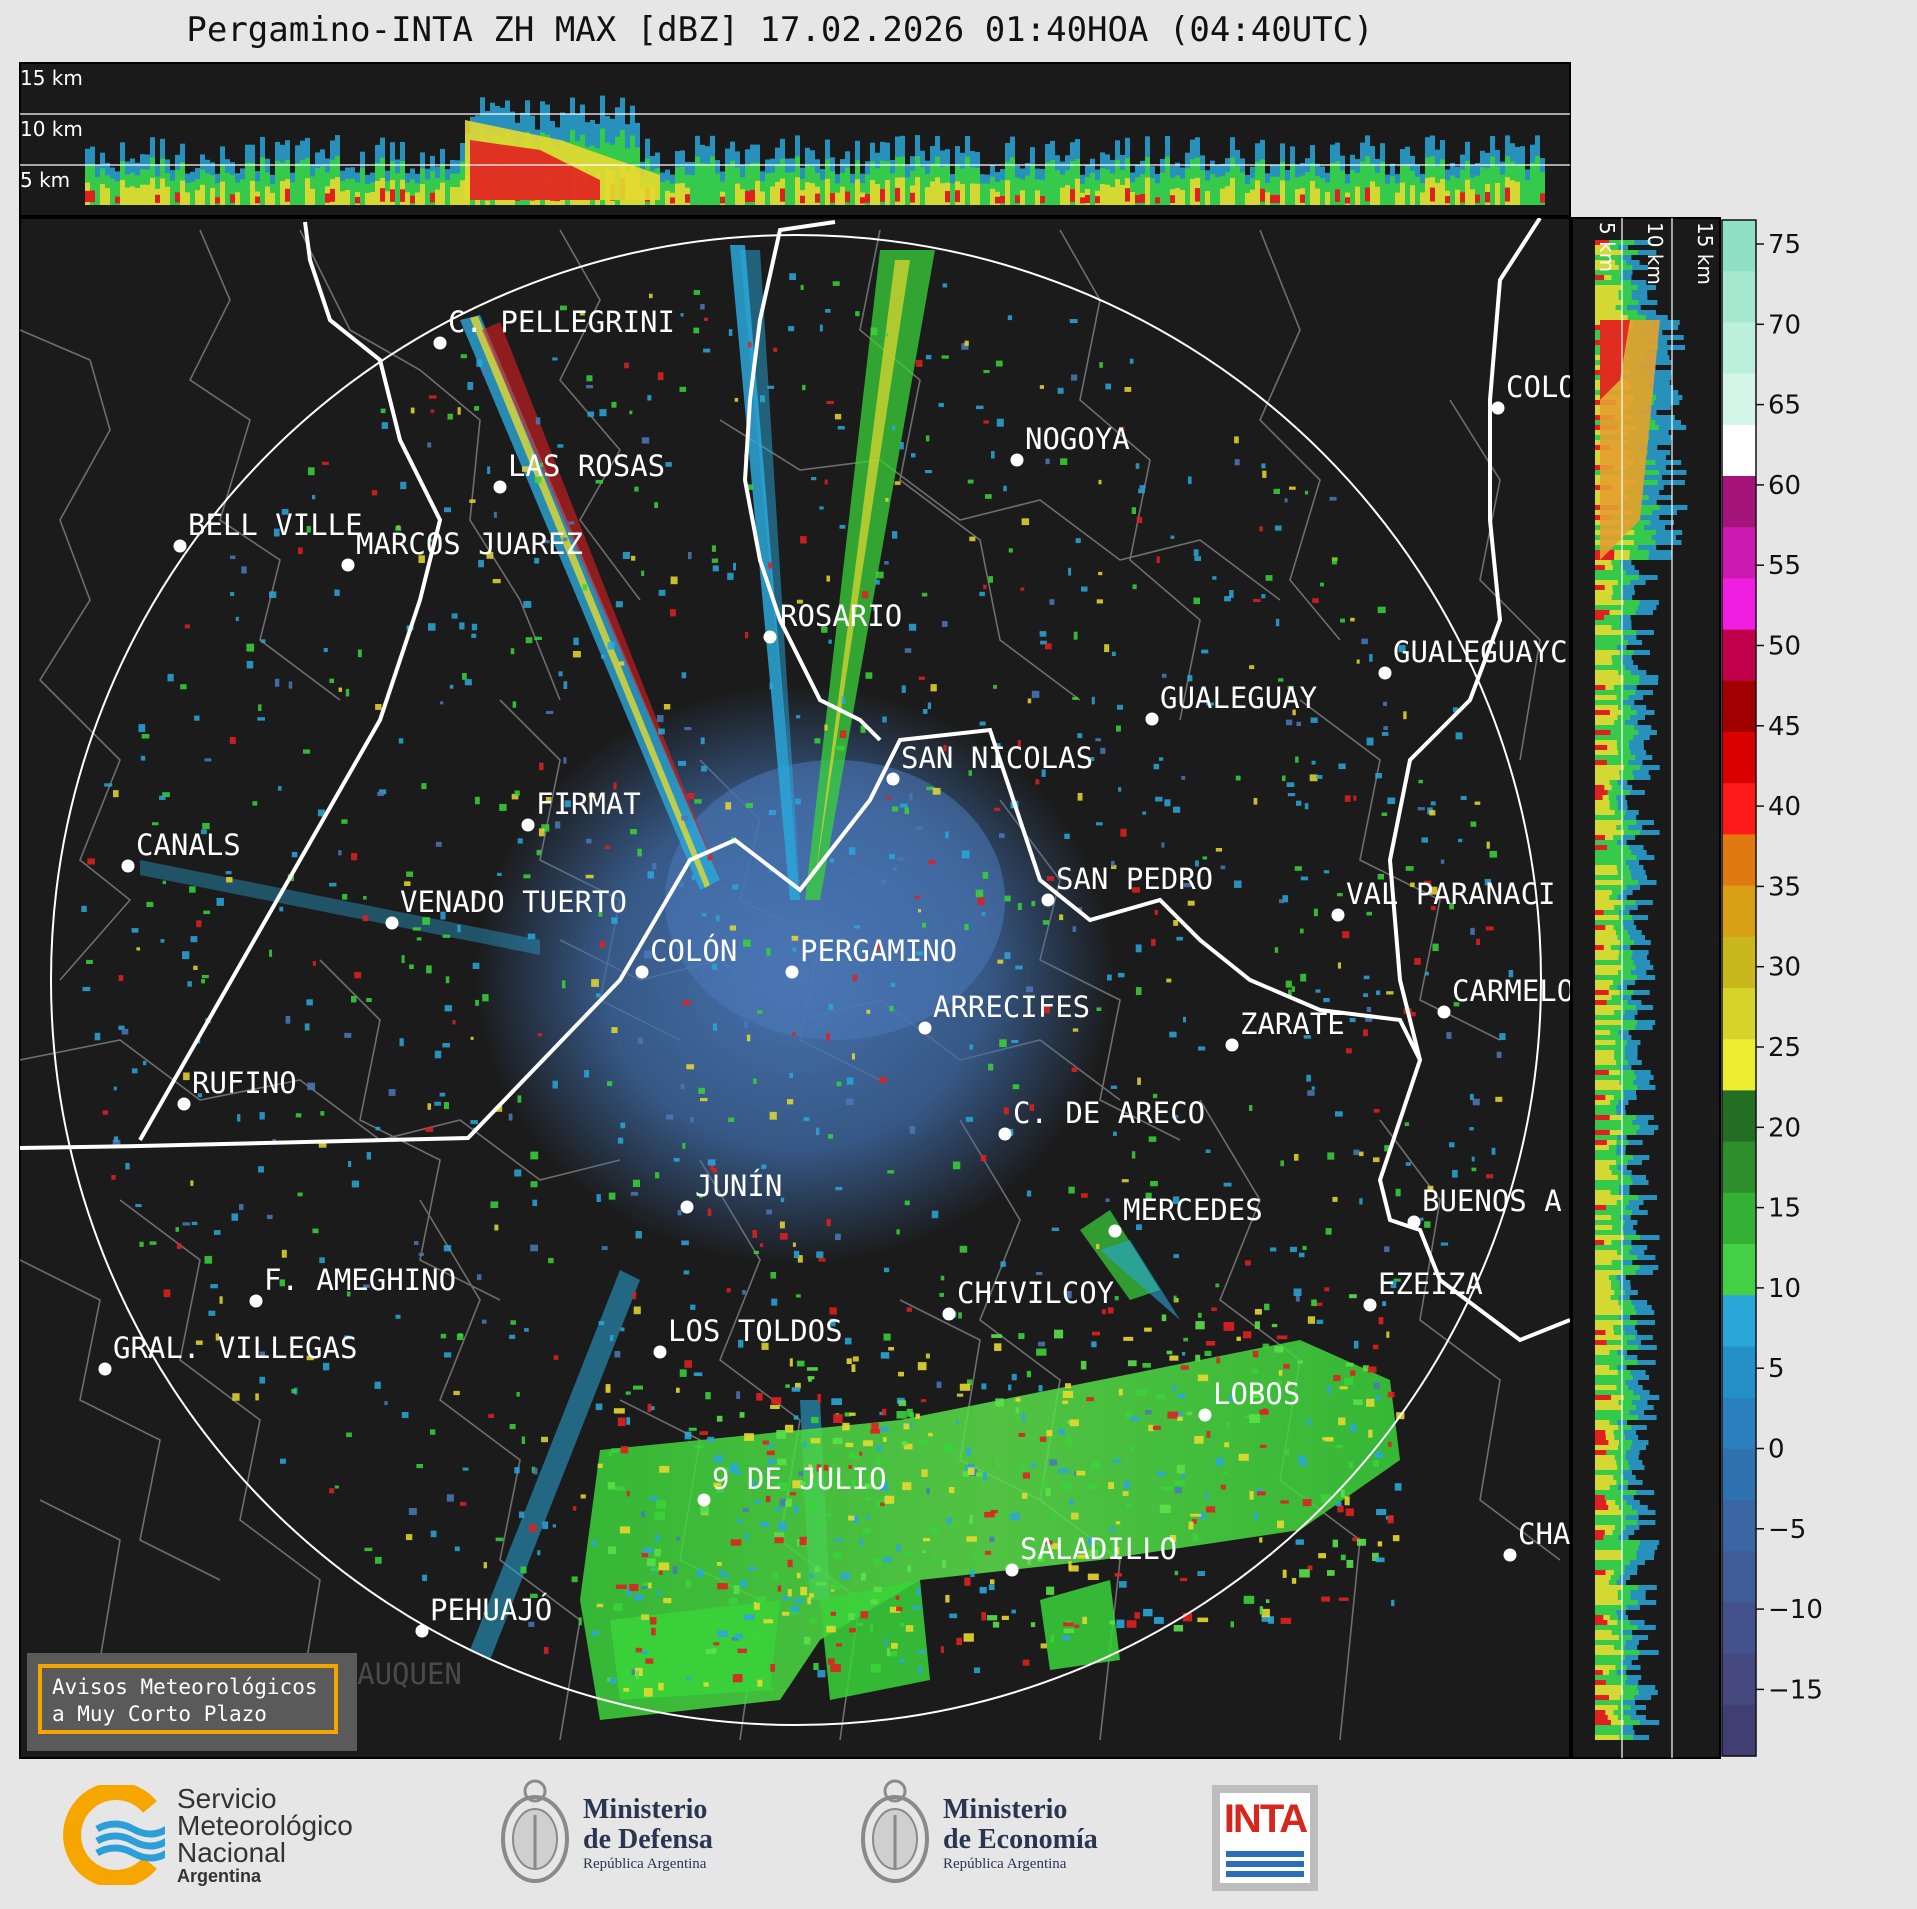 This screenshot has width=1917, height=1909. What do you see at coordinates (1091, 1554) in the screenshot?
I see `city-saladillo: SALADILLO` at bounding box center [1091, 1554].